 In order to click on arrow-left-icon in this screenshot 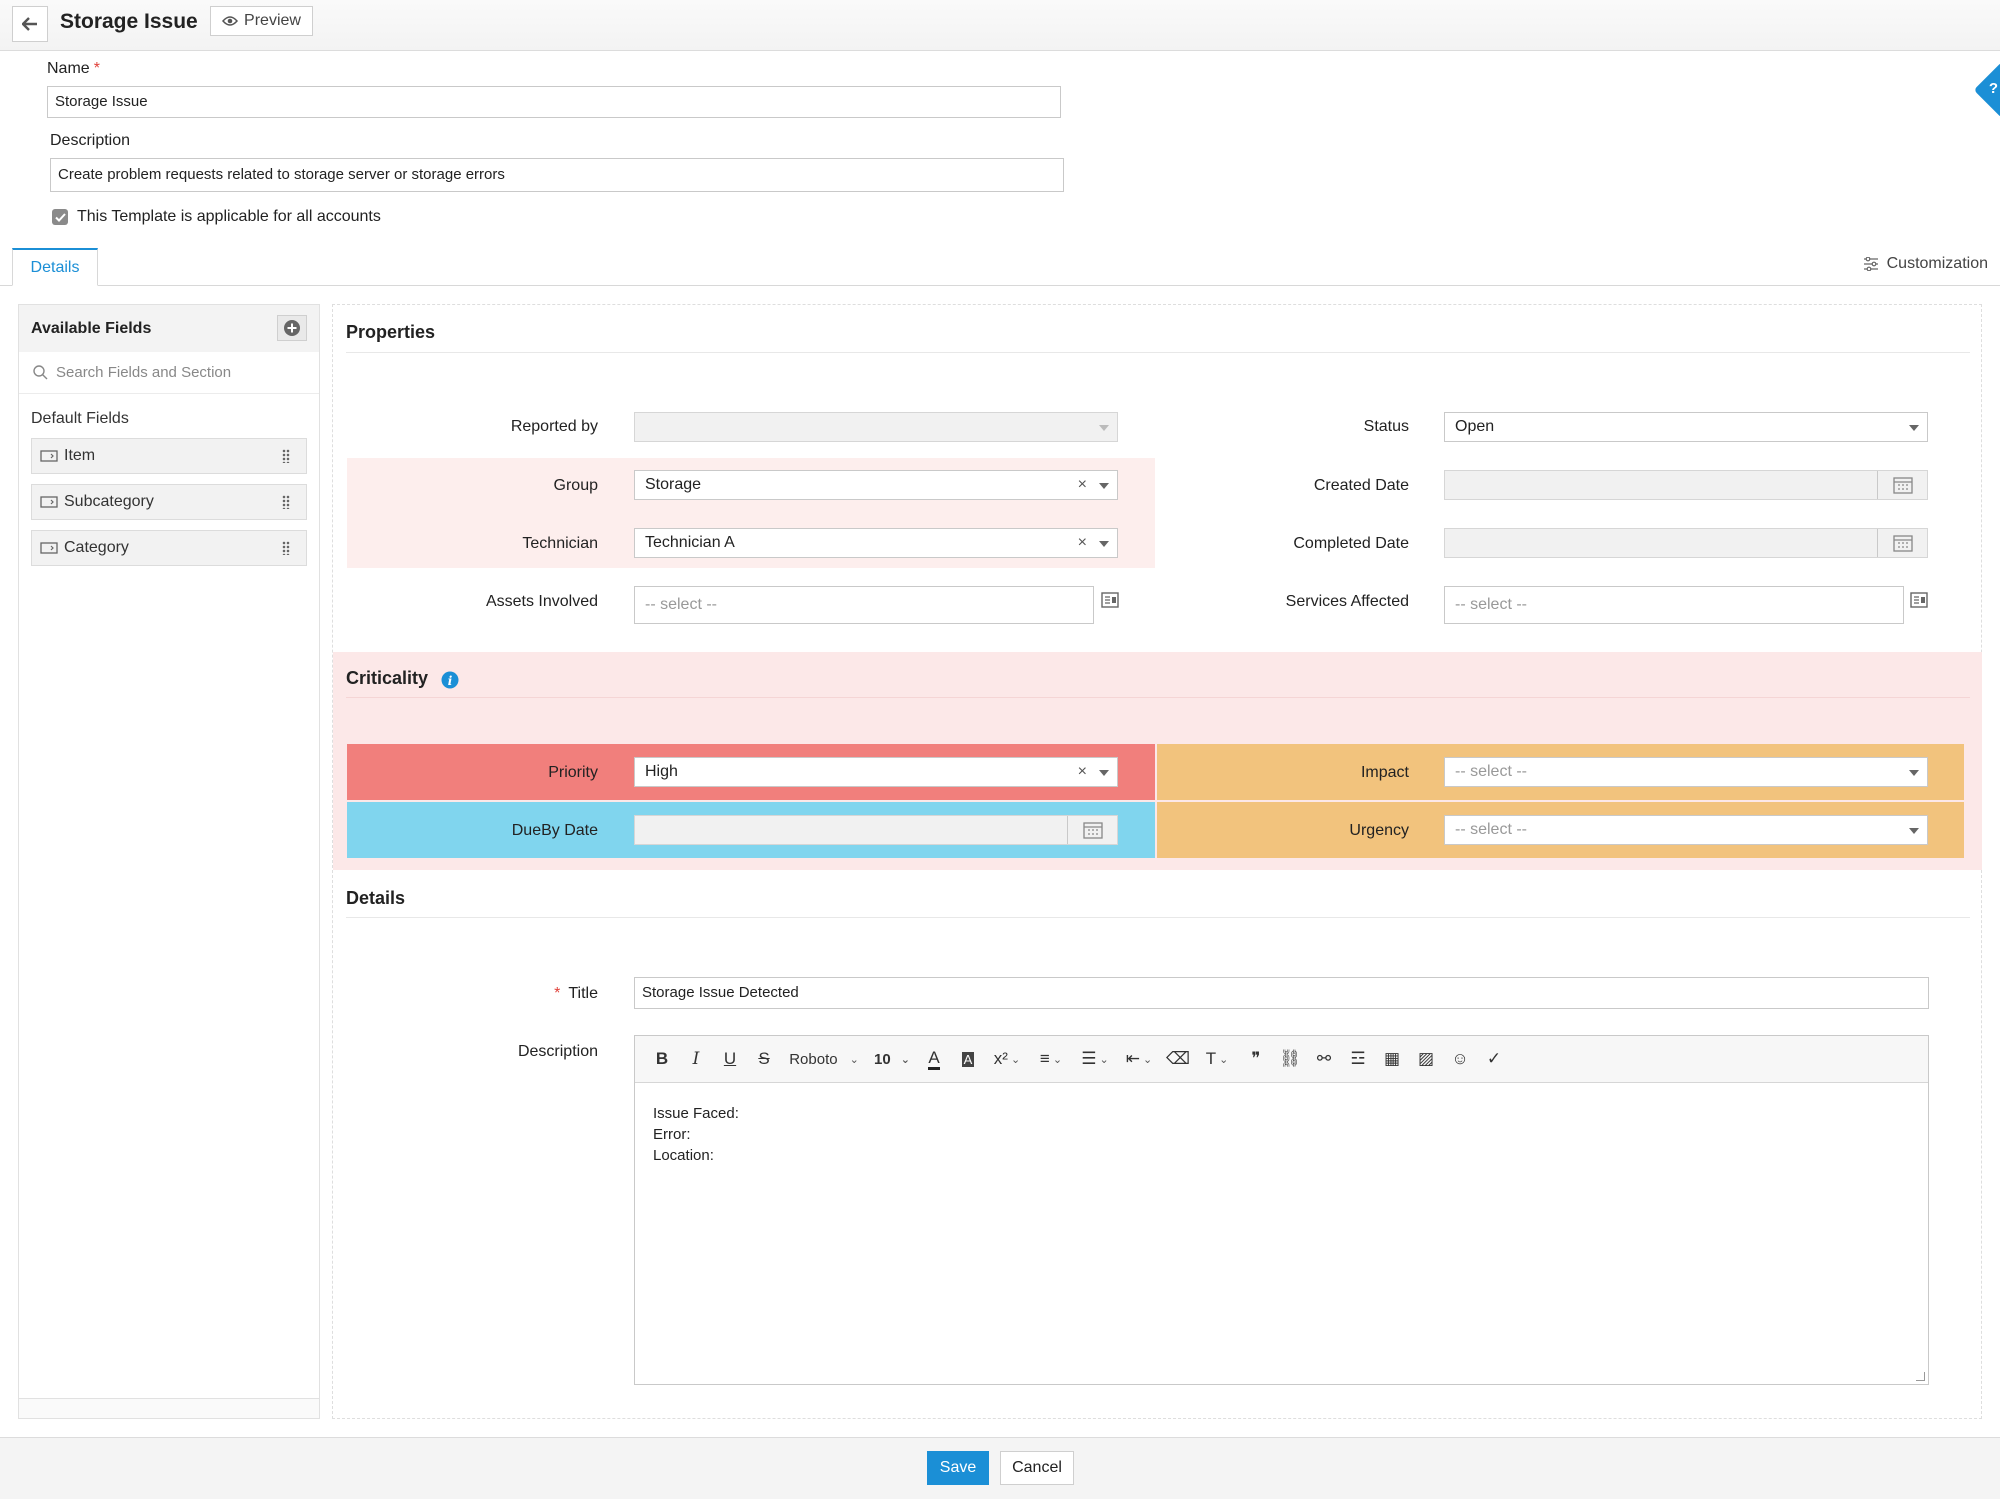, I will do `click(29, 24)`.